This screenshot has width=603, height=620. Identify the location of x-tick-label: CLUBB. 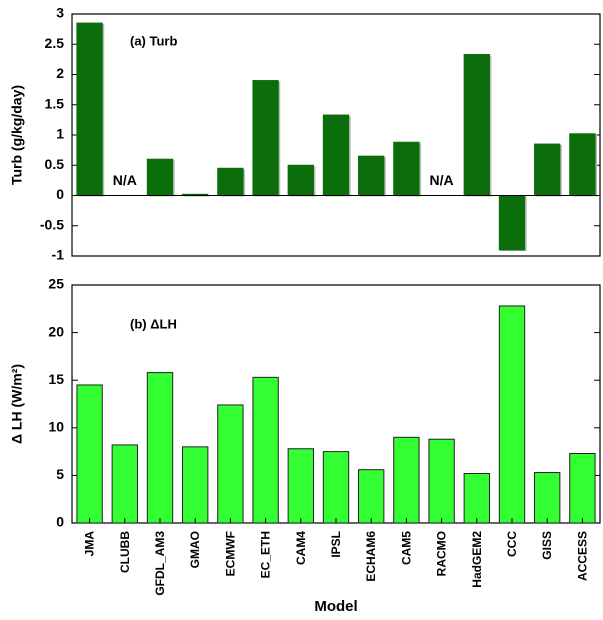
(125, 552).